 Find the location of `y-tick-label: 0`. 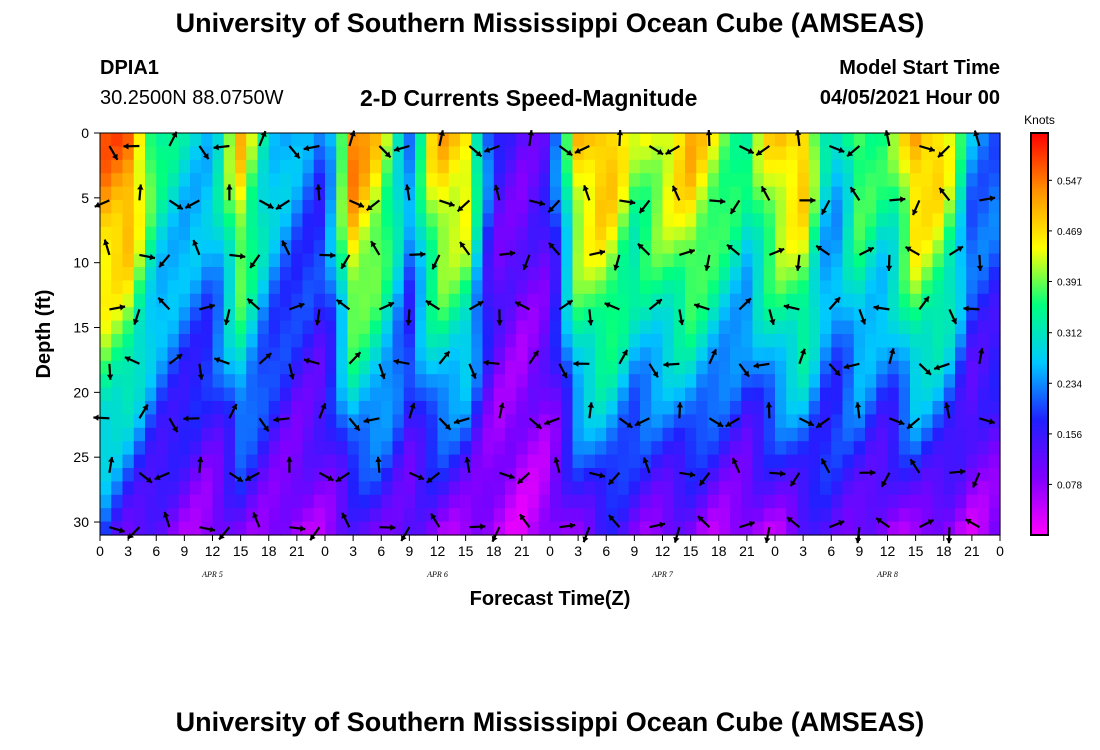

y-tick-label: 0 is located at coordinates (85, 133).